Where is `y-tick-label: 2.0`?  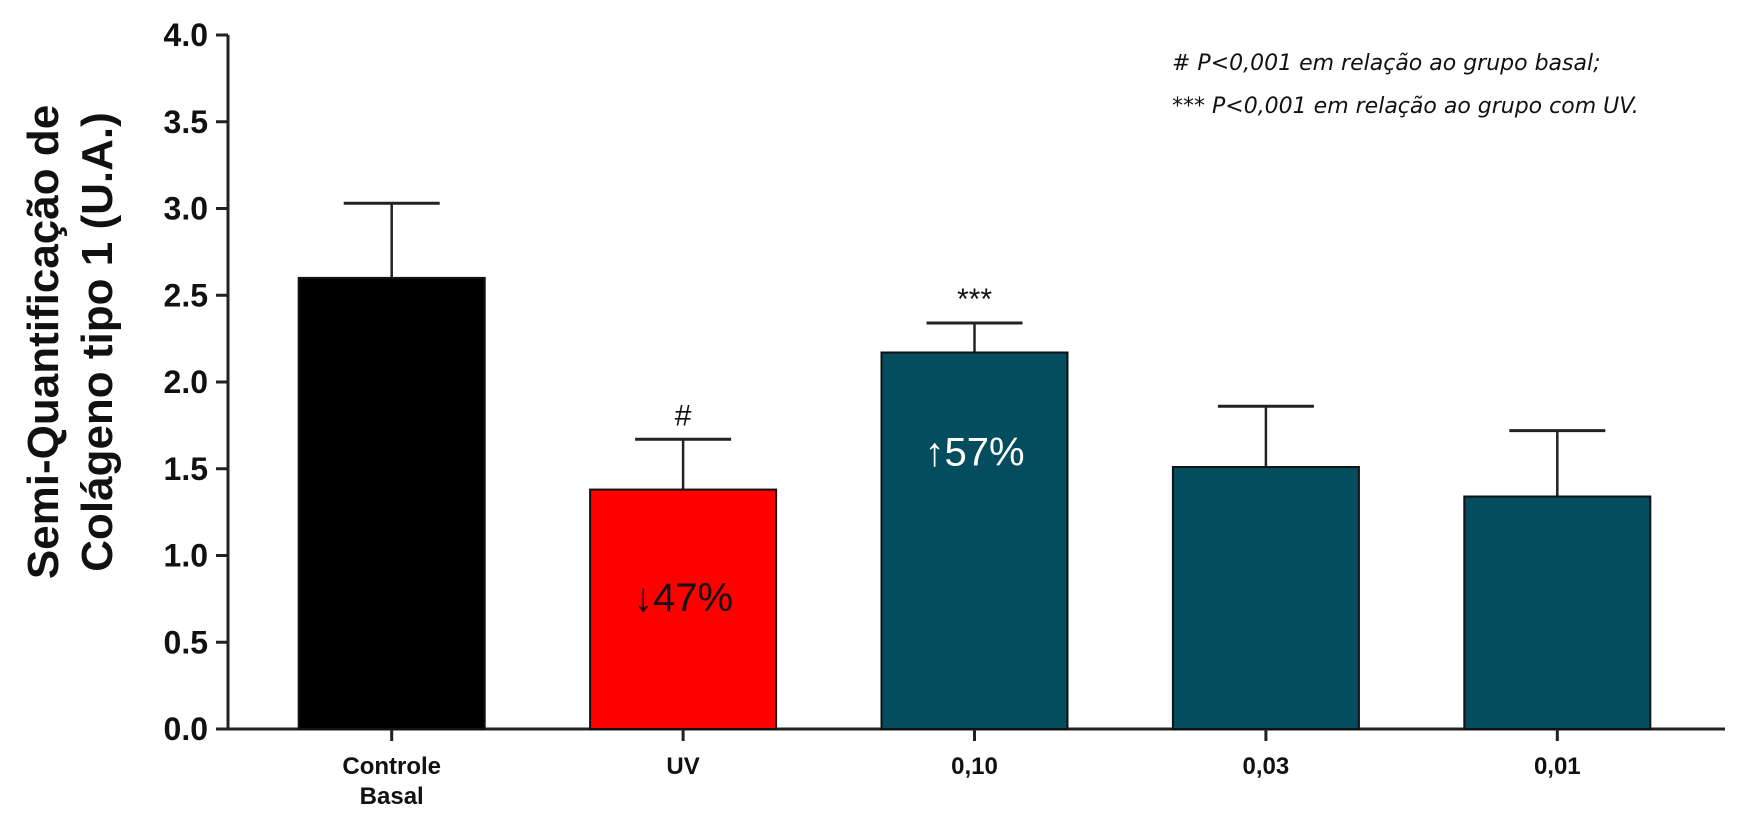 y-tick-label: 2.0 is located at coordinates (186, 382).